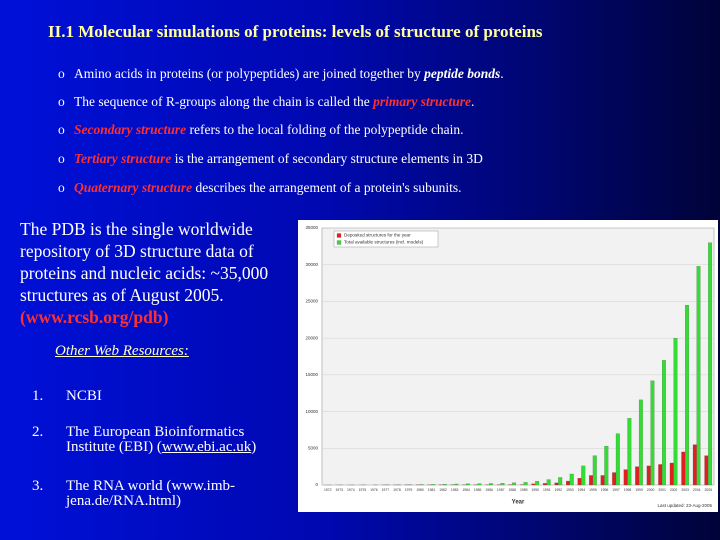  What do you see at coordinates (432, 490) in the screenshot?
I see `x-tick-label: 1981` at bounding box center [432, 490].